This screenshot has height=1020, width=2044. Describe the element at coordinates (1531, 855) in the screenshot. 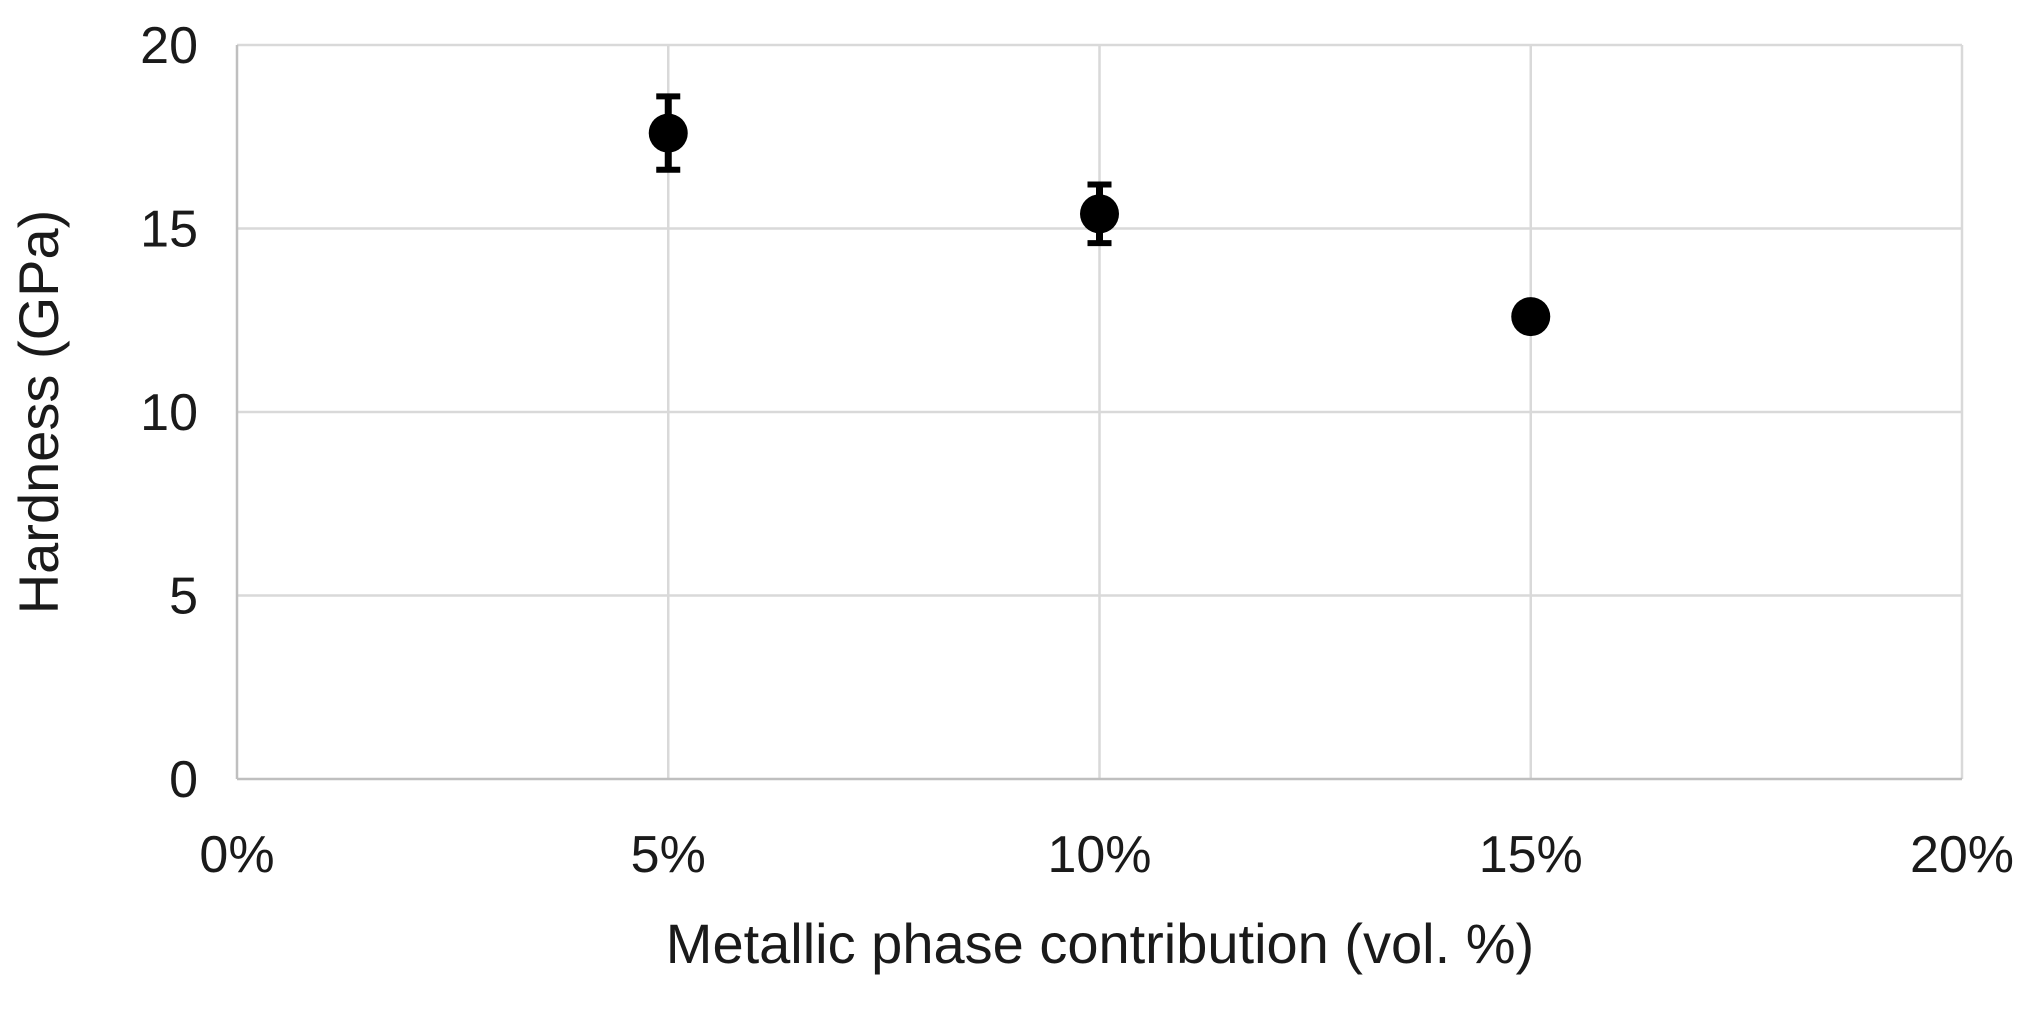

I see `x-tick-label: 15%` at that location.